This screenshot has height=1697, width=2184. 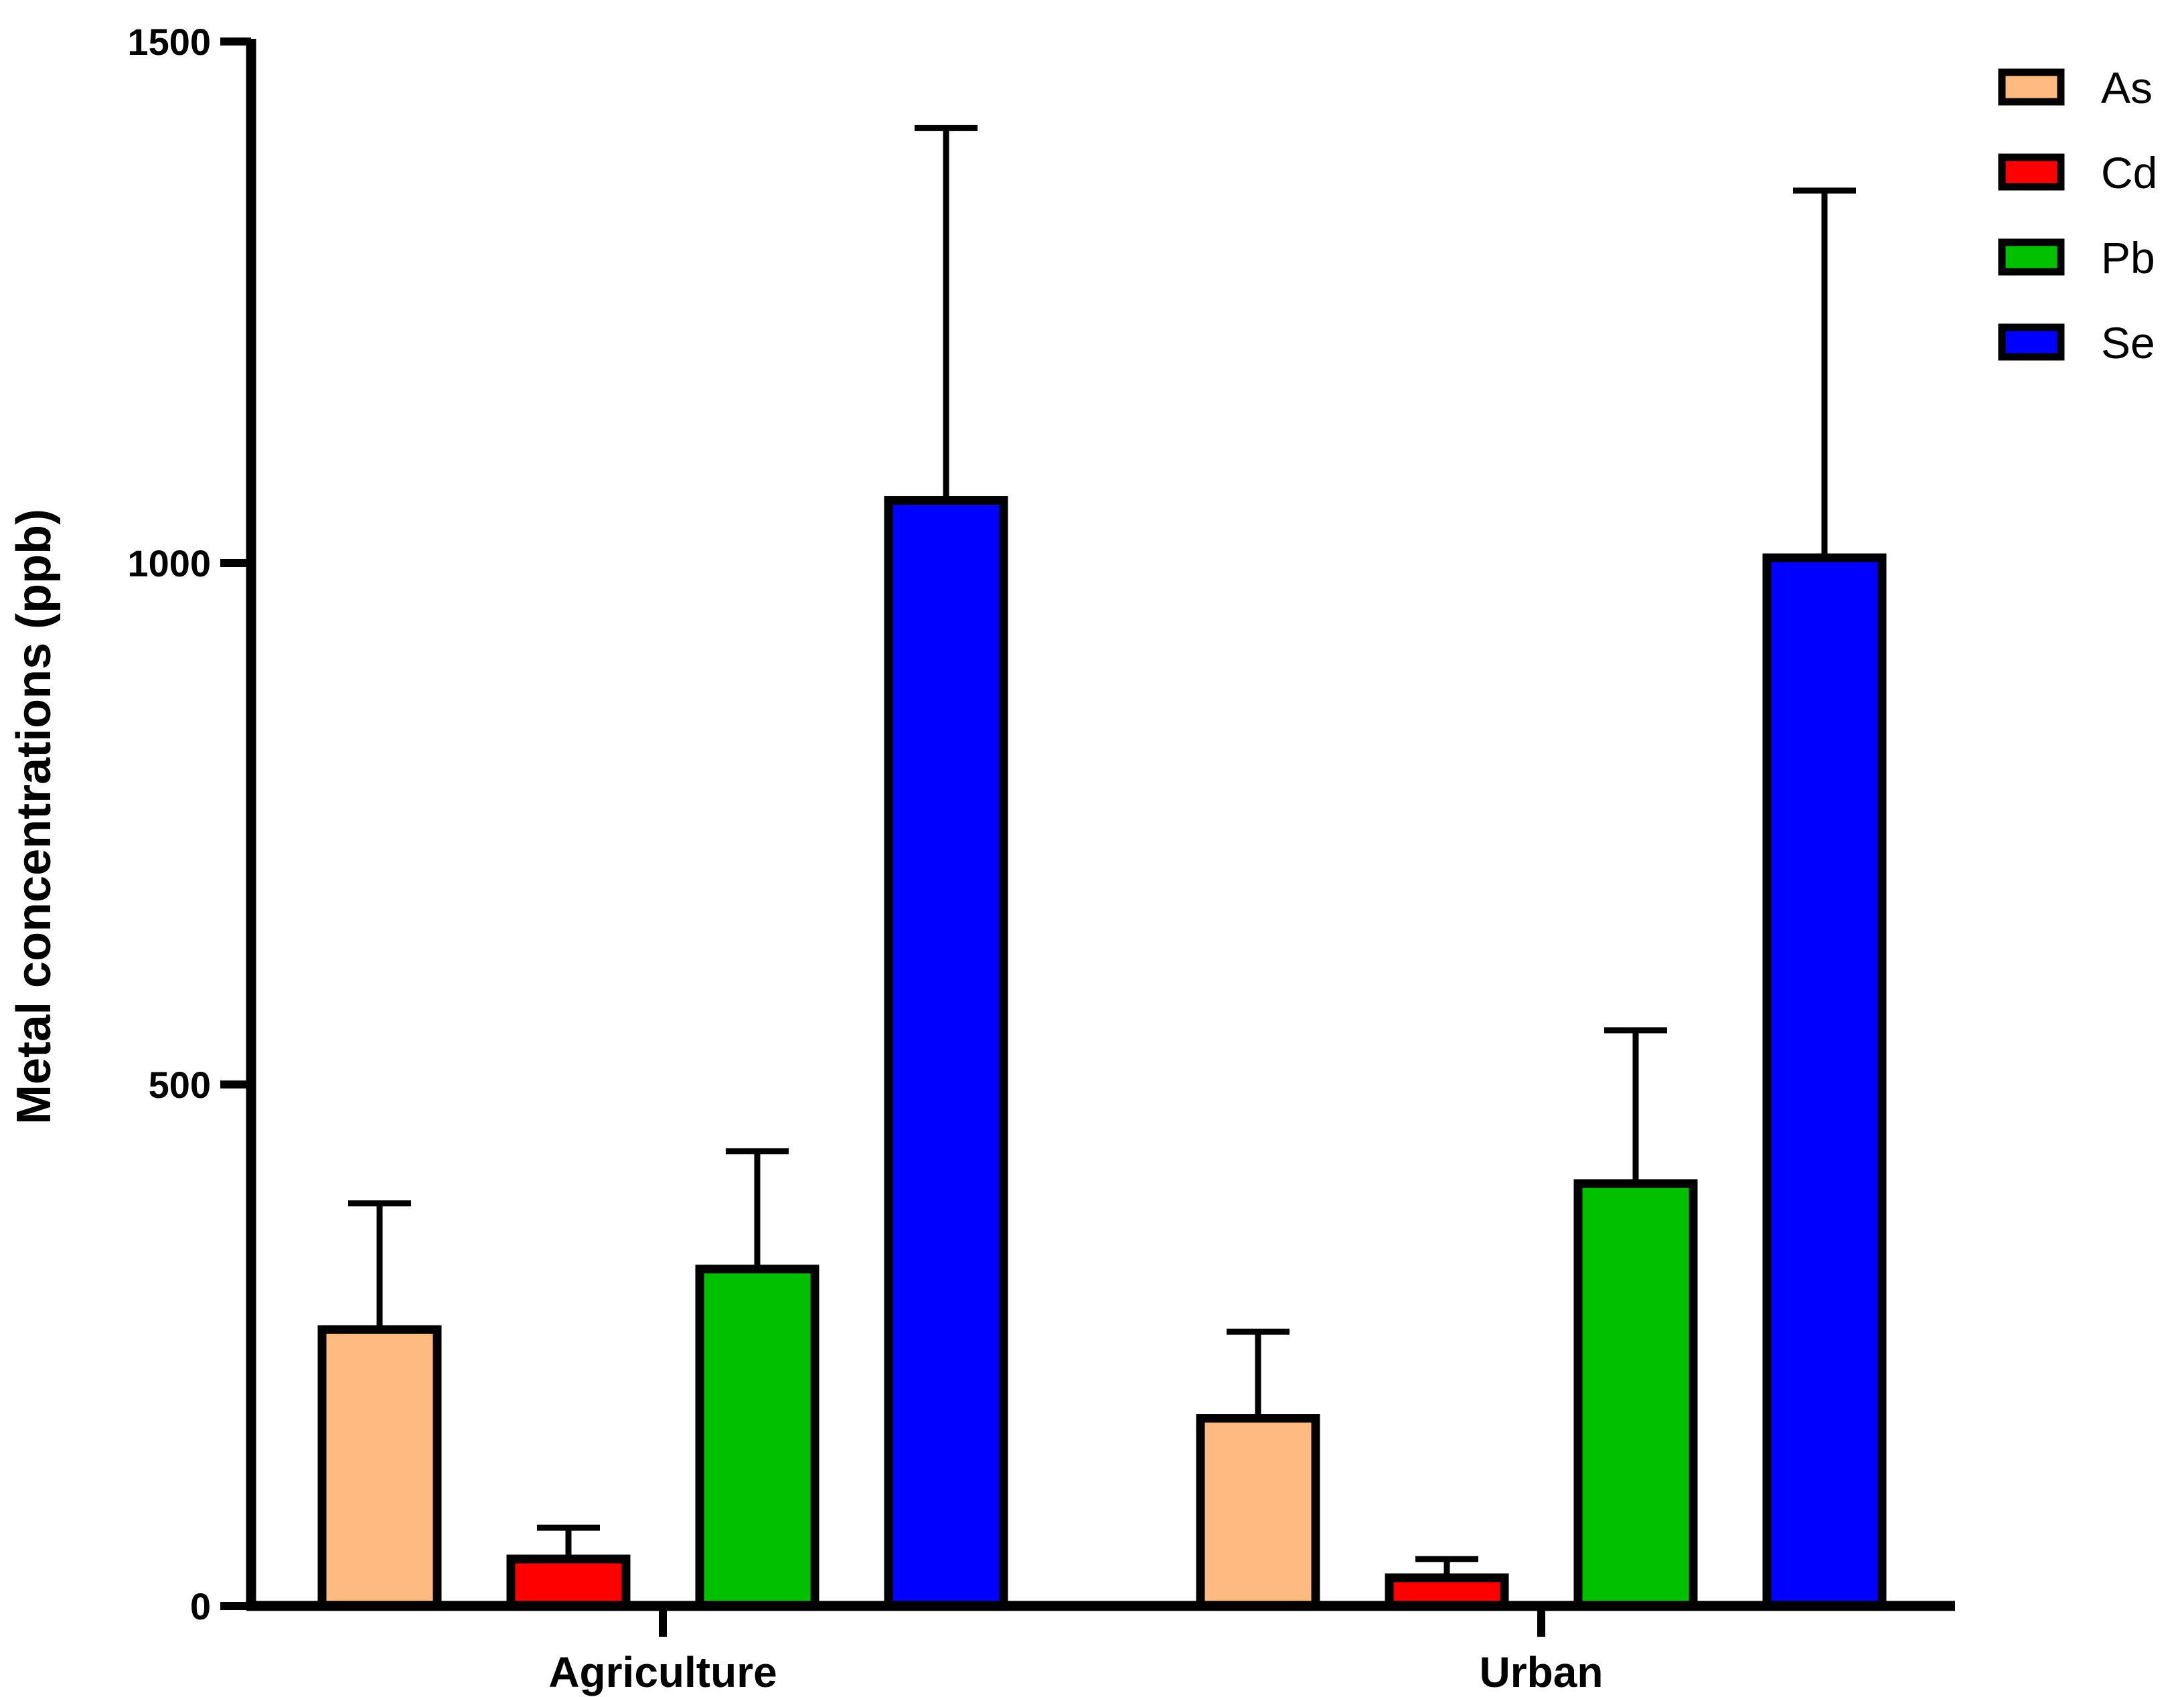 I want to click on bar-agriculture-cd, so click(x=568, y=1582).